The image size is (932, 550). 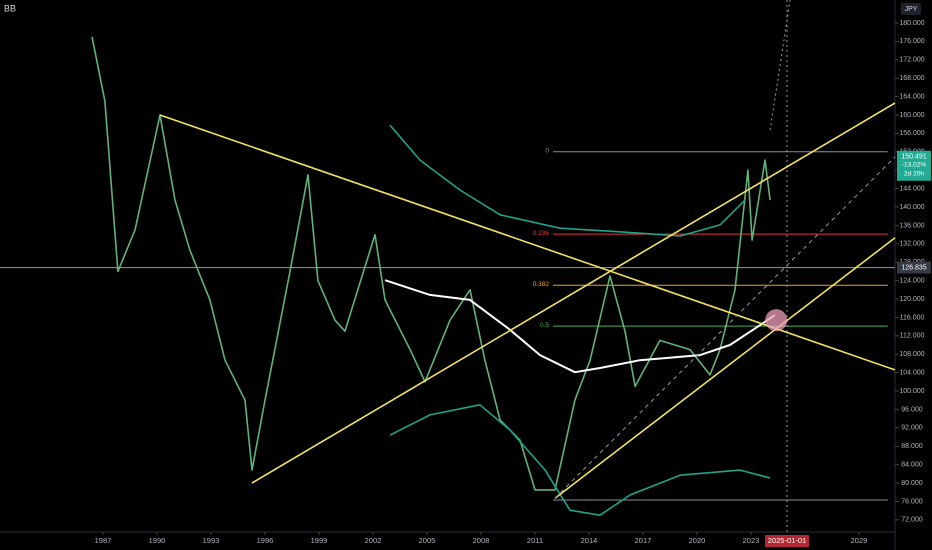 What do you see at coordinates (427, 540) in the screenshot?
I see `x-tick-label: 2005` at bounding box center [427, 540].